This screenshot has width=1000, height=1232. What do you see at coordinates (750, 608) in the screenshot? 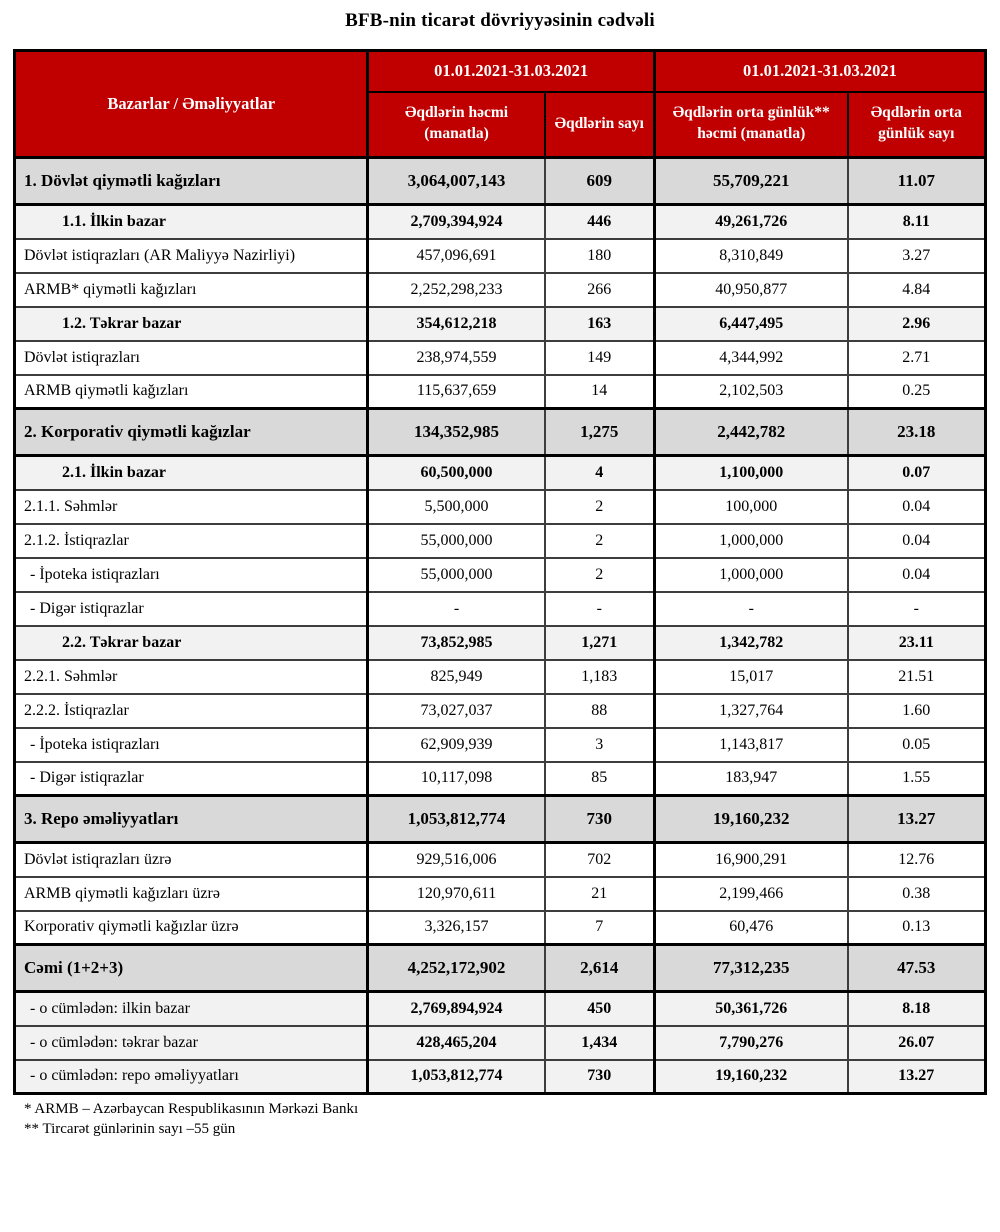
I see `cell-avg-daily-volume: -` at bounding box center [750, 608].